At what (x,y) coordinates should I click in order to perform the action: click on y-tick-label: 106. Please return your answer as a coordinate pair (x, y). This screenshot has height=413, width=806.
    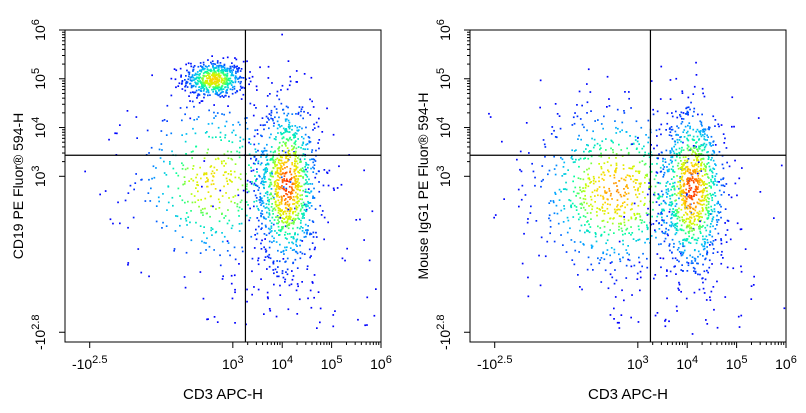
    Looking at the image, I should click on (444, 30).